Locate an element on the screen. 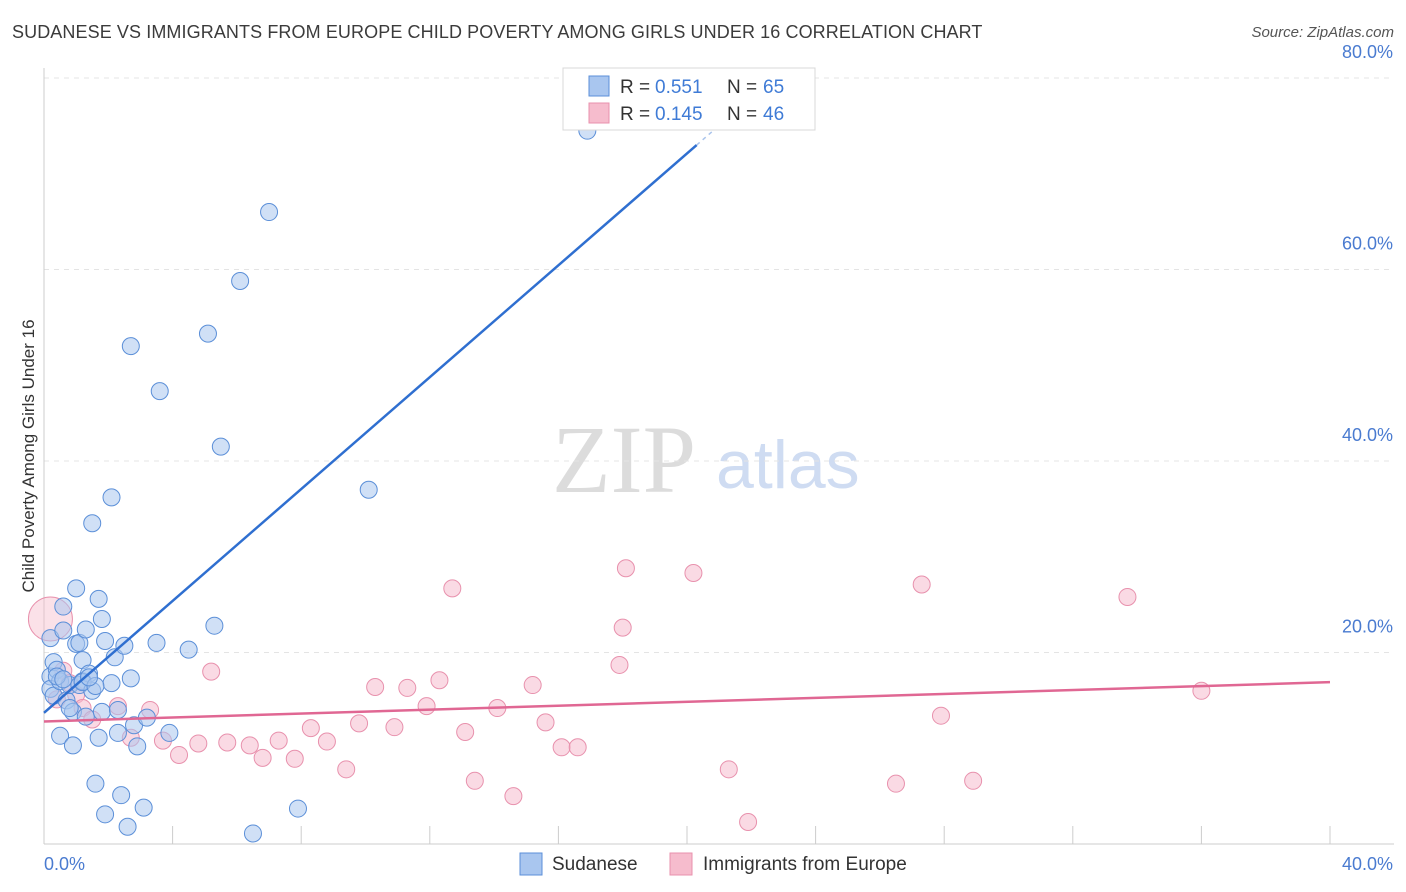 Image resolution: width=1406 pixels, height=892 pixels. bottom-legend-label-europe: Immigrants from Europe is located at coordinates (805, 864).